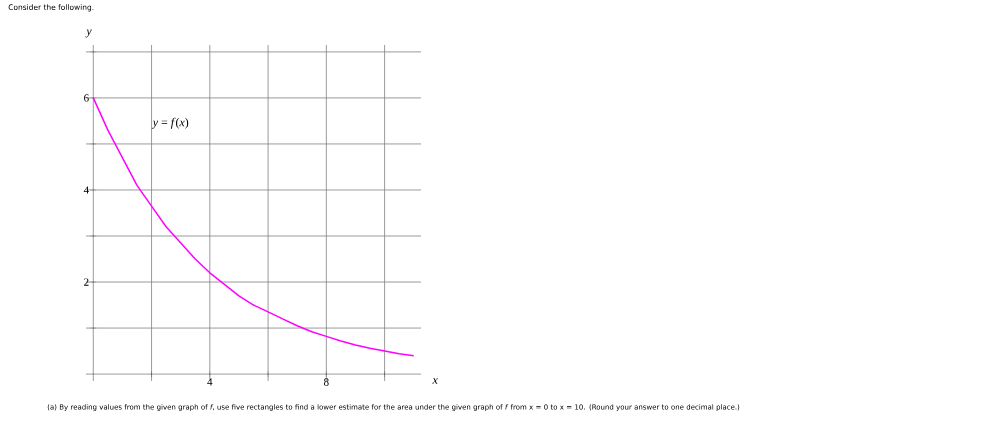  I want to click on text: y = f(x), so click(170, 123).